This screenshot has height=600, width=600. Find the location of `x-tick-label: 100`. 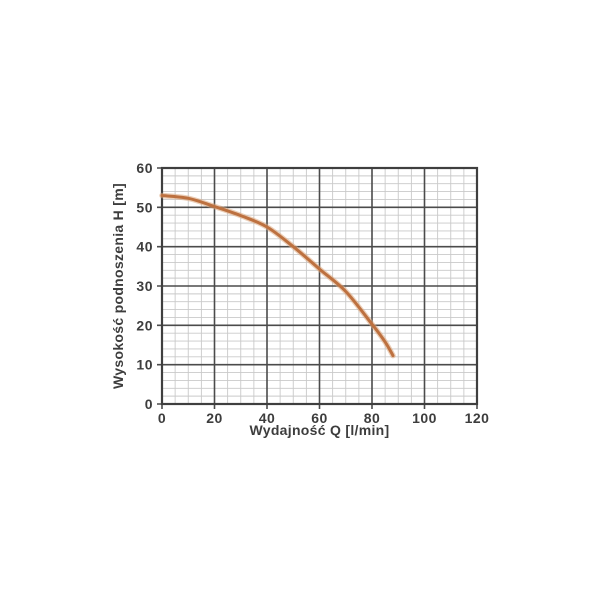

x-tick-label: 100 is located at coordinates (424, 418).